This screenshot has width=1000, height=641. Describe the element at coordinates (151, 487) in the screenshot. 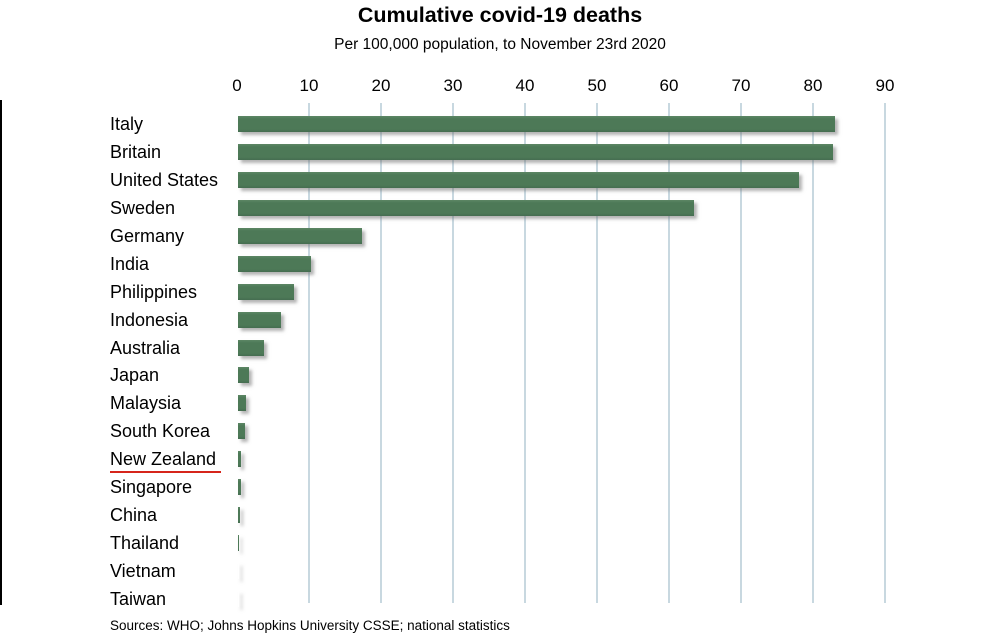

I see `category-label: Singapore` at that location.